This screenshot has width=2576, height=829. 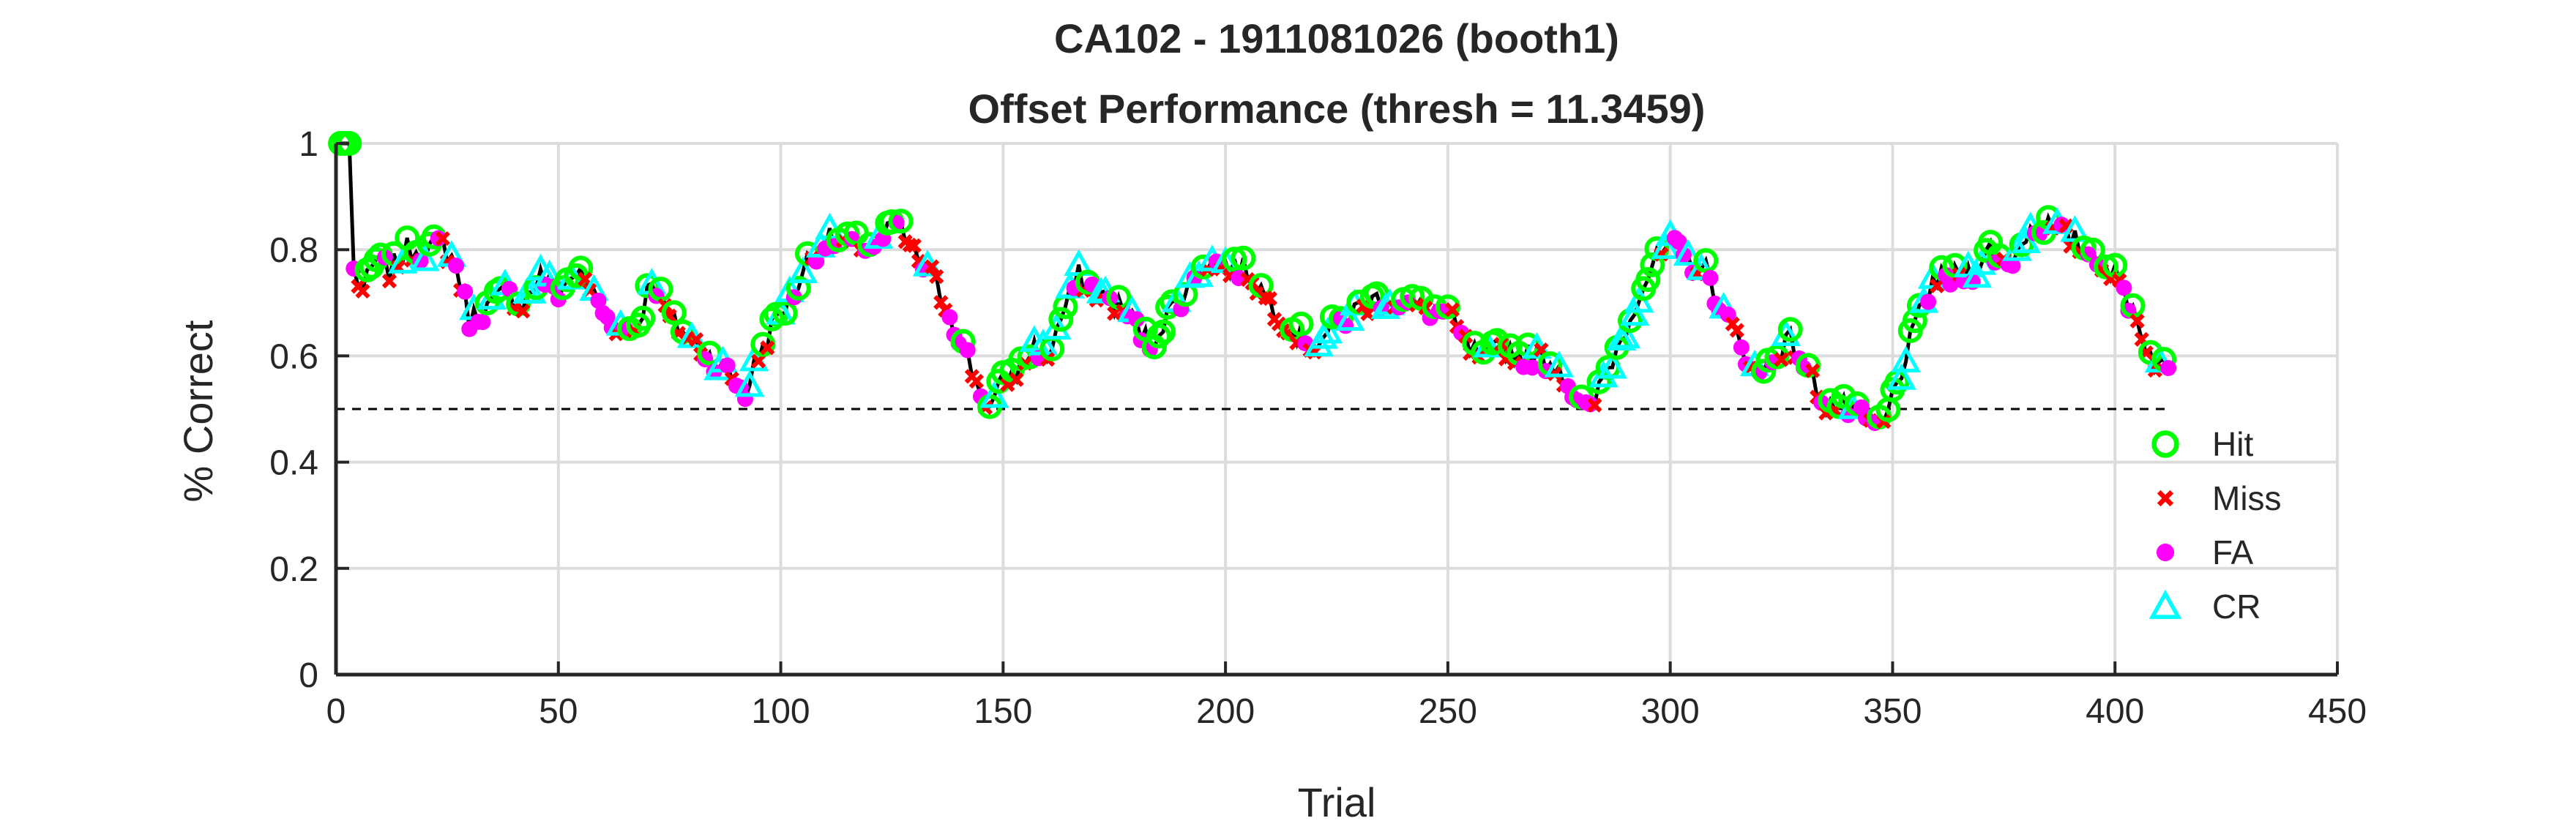 I want to click on legend-label: Miss, so click(x=2247, y=498).